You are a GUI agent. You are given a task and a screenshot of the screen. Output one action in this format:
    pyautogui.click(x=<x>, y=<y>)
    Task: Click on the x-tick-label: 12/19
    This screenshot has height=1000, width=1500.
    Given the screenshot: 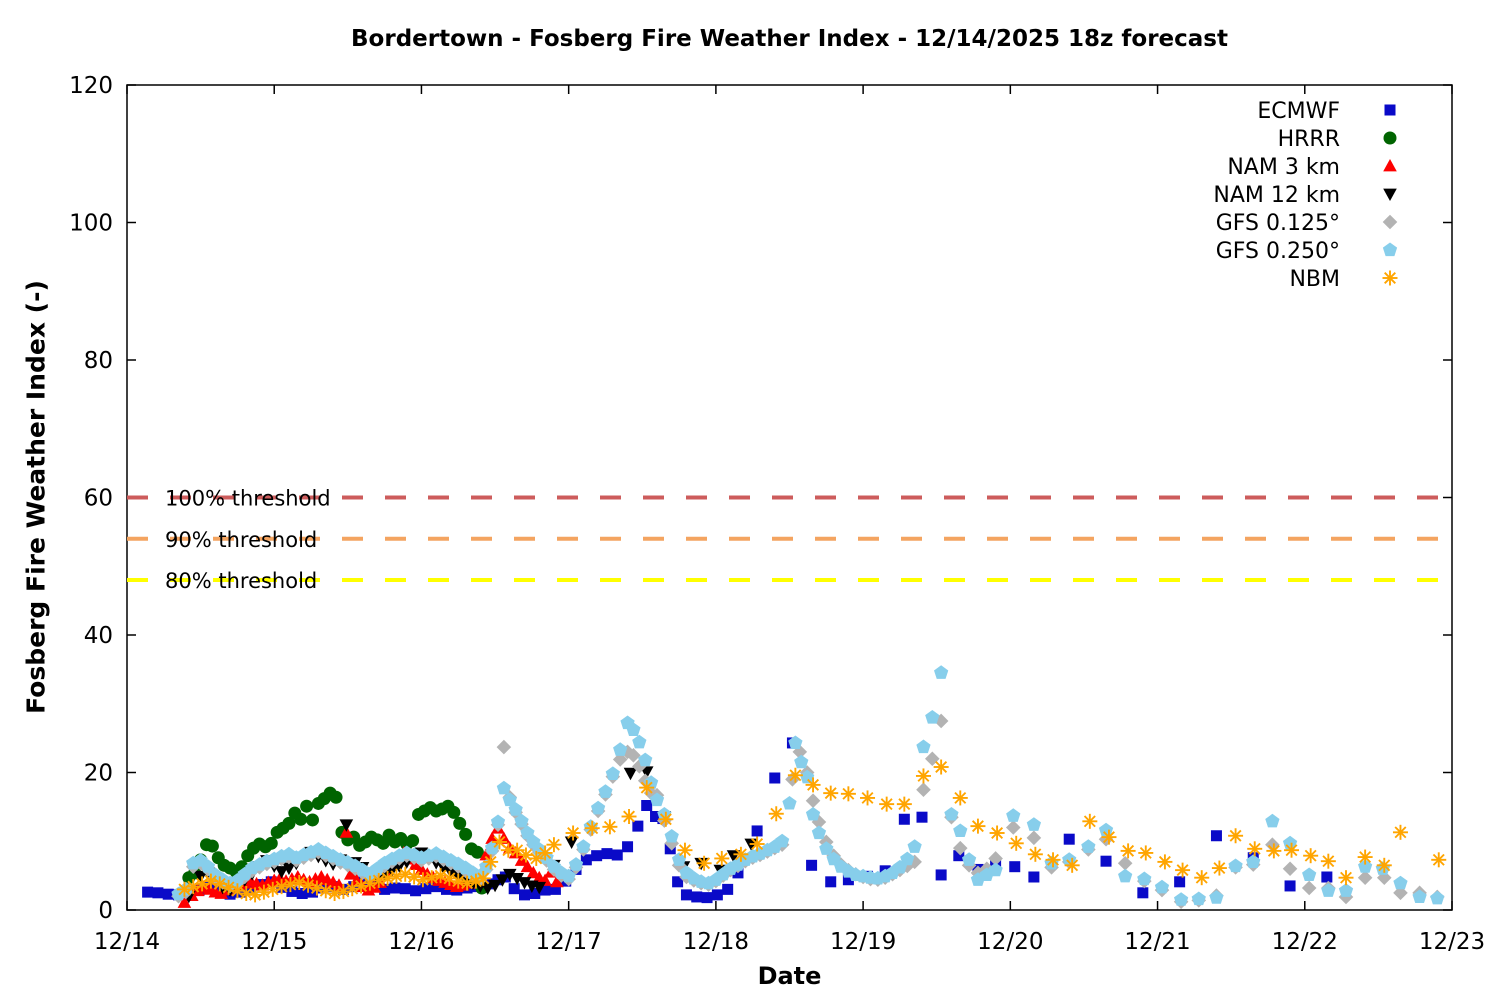 What is the action you would take?
    pyautogui.click(x=863, y=942)
    